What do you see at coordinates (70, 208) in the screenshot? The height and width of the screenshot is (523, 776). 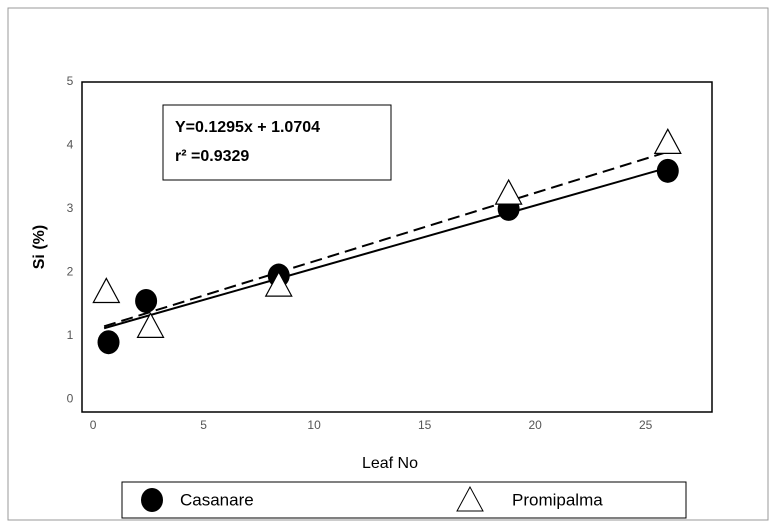 I see `y-tick-label: 3` at bounding box center [70, 208].